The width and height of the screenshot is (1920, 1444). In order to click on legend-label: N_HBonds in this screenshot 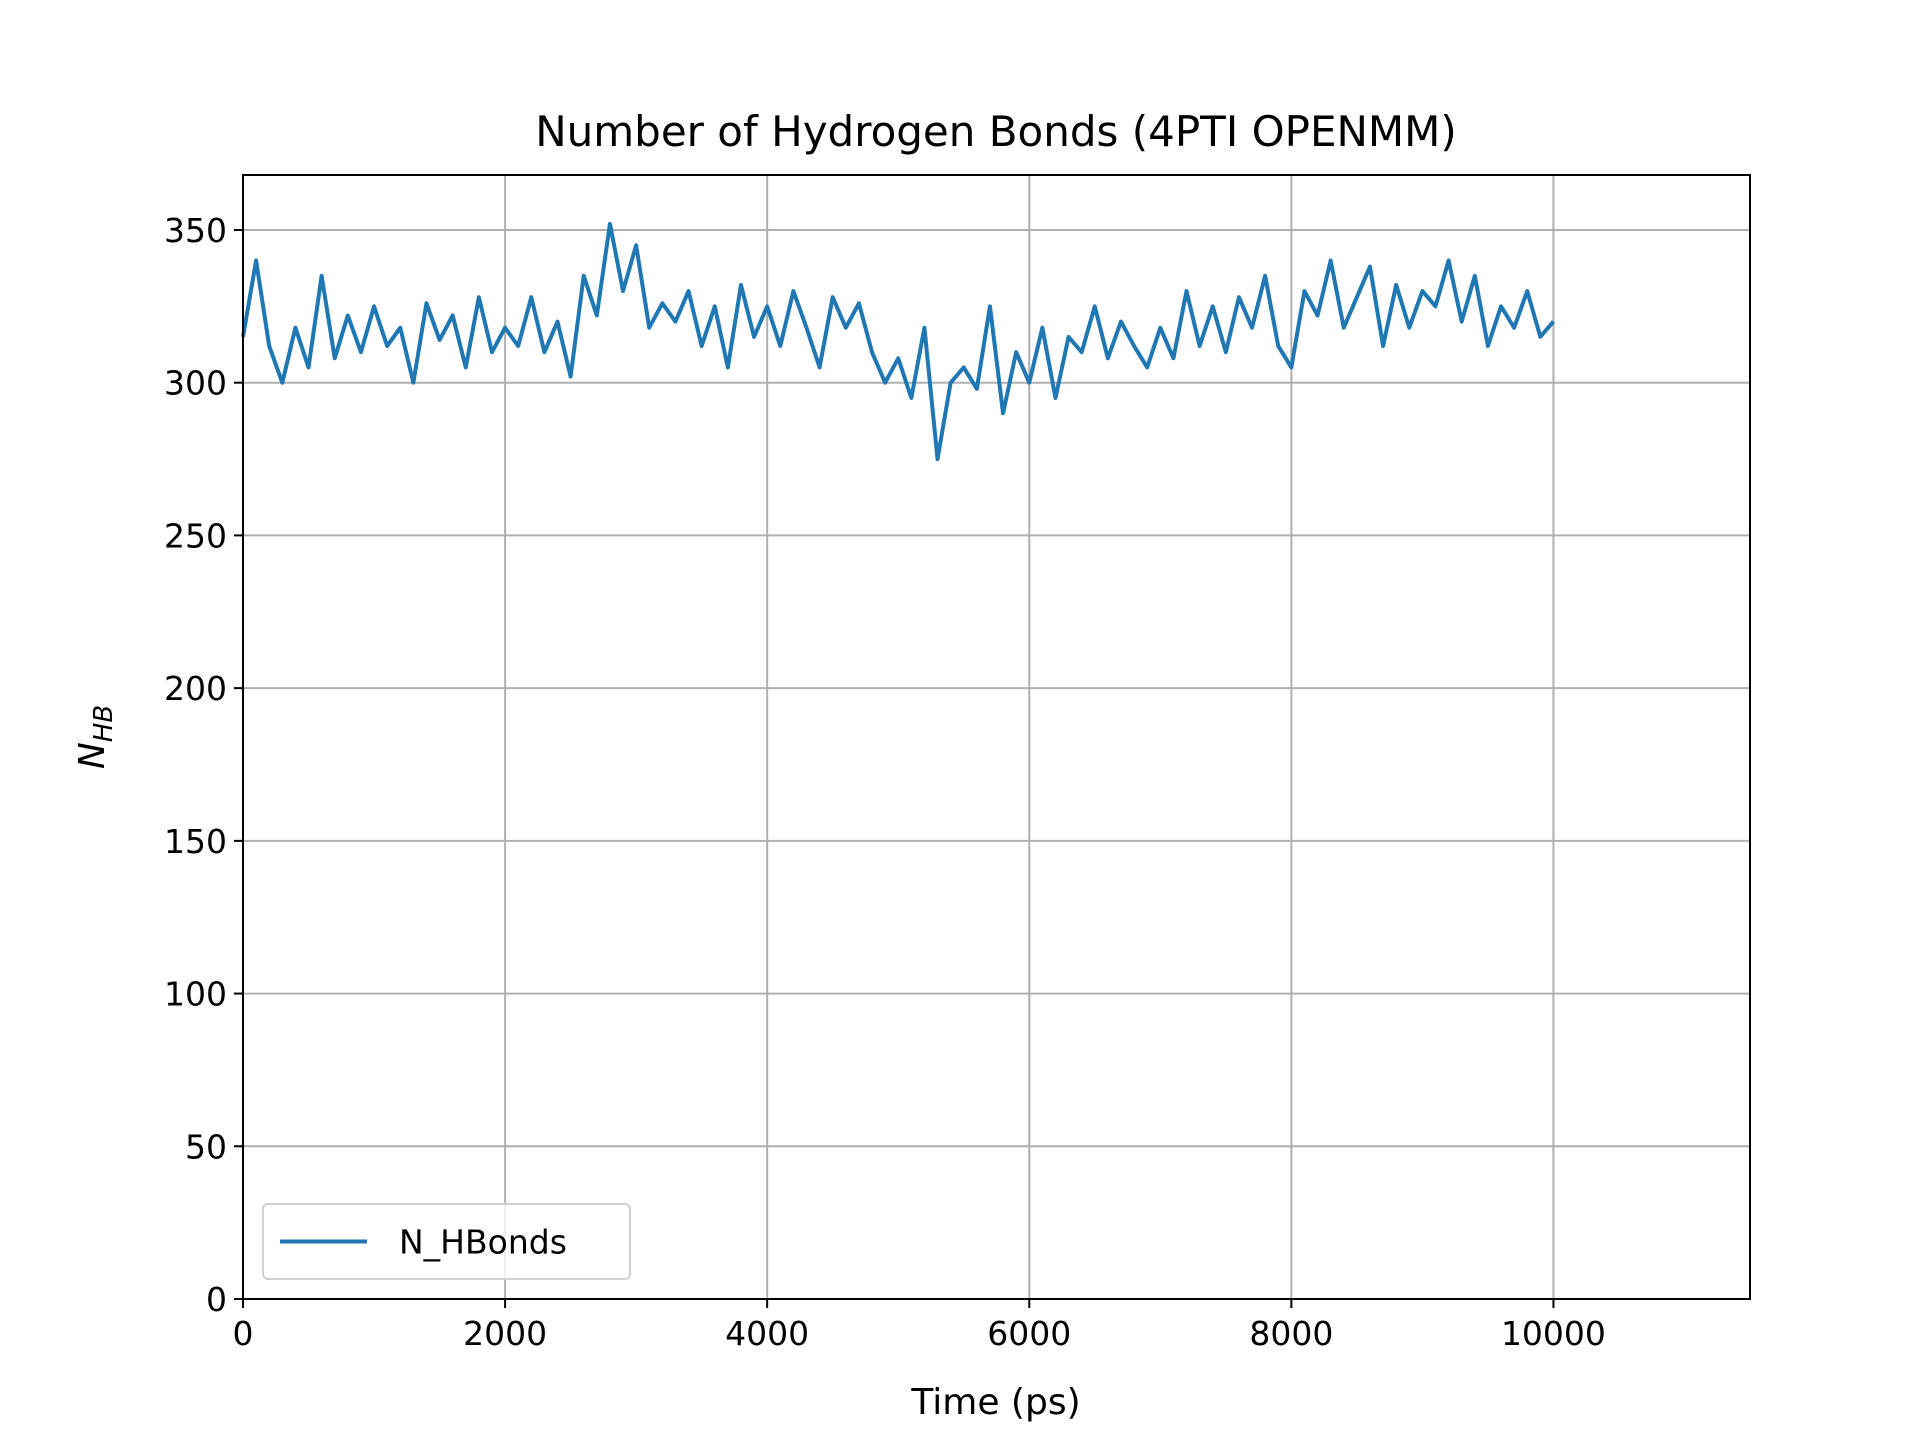, I will do `click(483, 1242)`.